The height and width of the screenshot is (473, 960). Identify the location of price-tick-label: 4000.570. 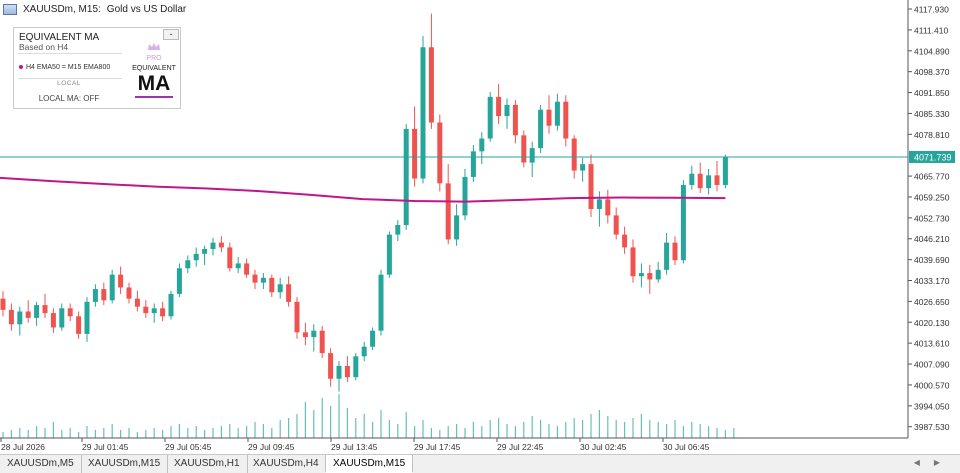
(932, 385).